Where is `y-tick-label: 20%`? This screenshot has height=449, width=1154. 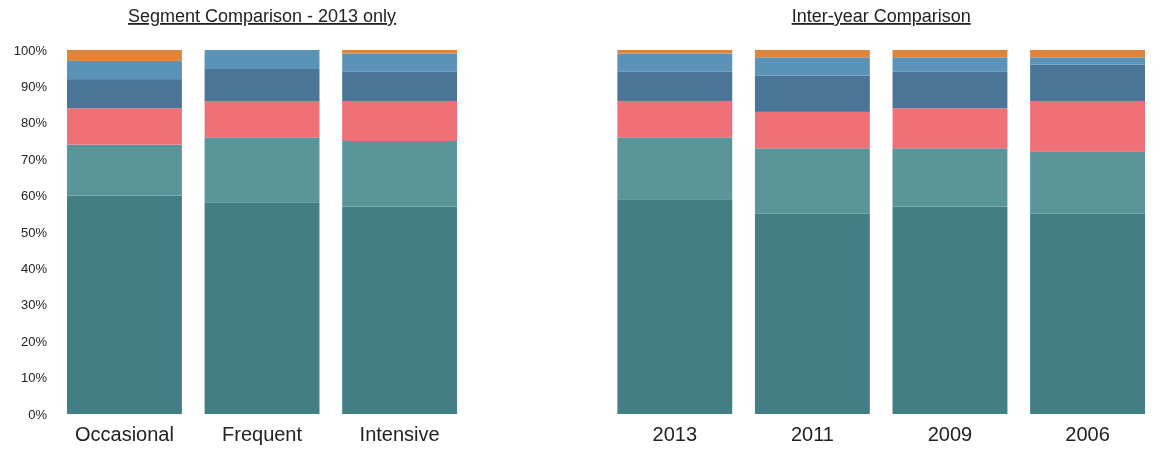
y-tick-label: 20% is located at coordinates (34, 341).